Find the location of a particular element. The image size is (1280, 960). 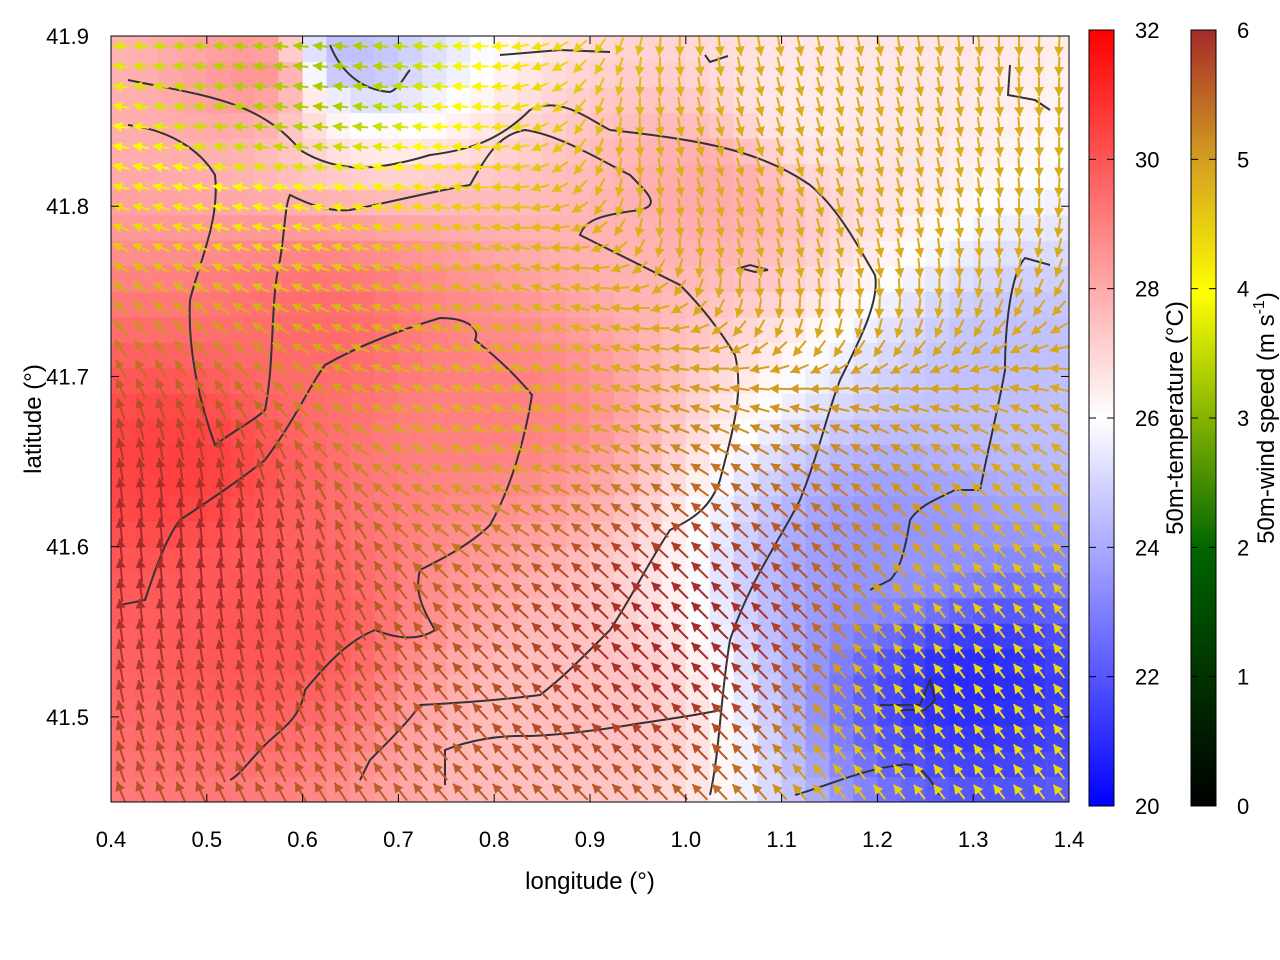

y-axis-label: latitude (°) is located at coordinates (33, 419).